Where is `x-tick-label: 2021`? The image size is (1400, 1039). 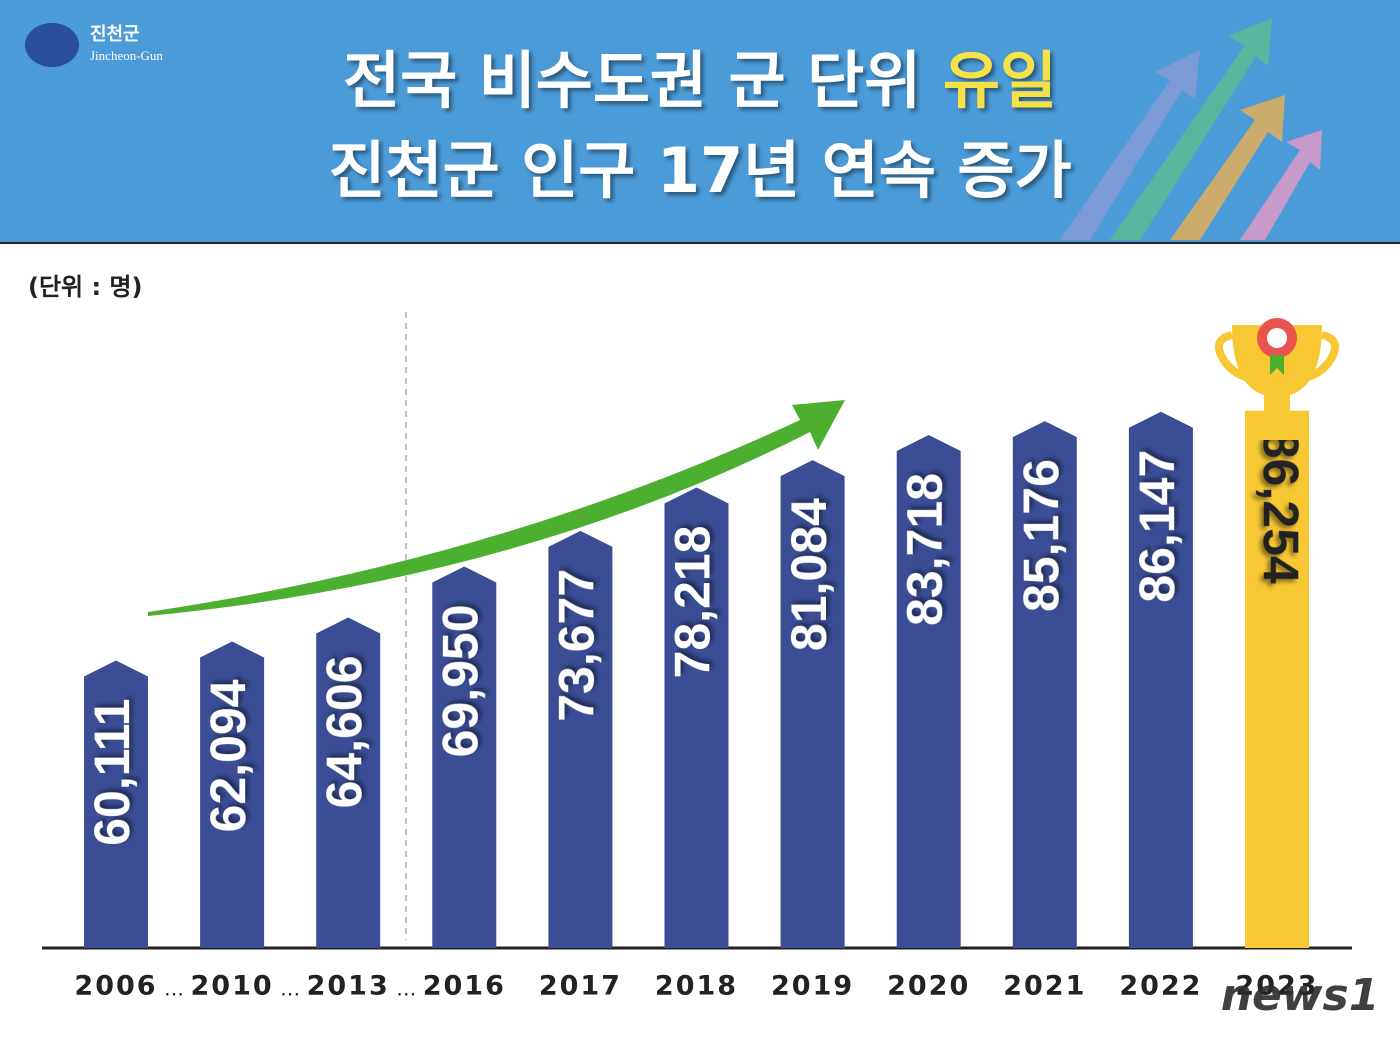
x-tick-label: 2021 is located at coordinates (1044, 986).